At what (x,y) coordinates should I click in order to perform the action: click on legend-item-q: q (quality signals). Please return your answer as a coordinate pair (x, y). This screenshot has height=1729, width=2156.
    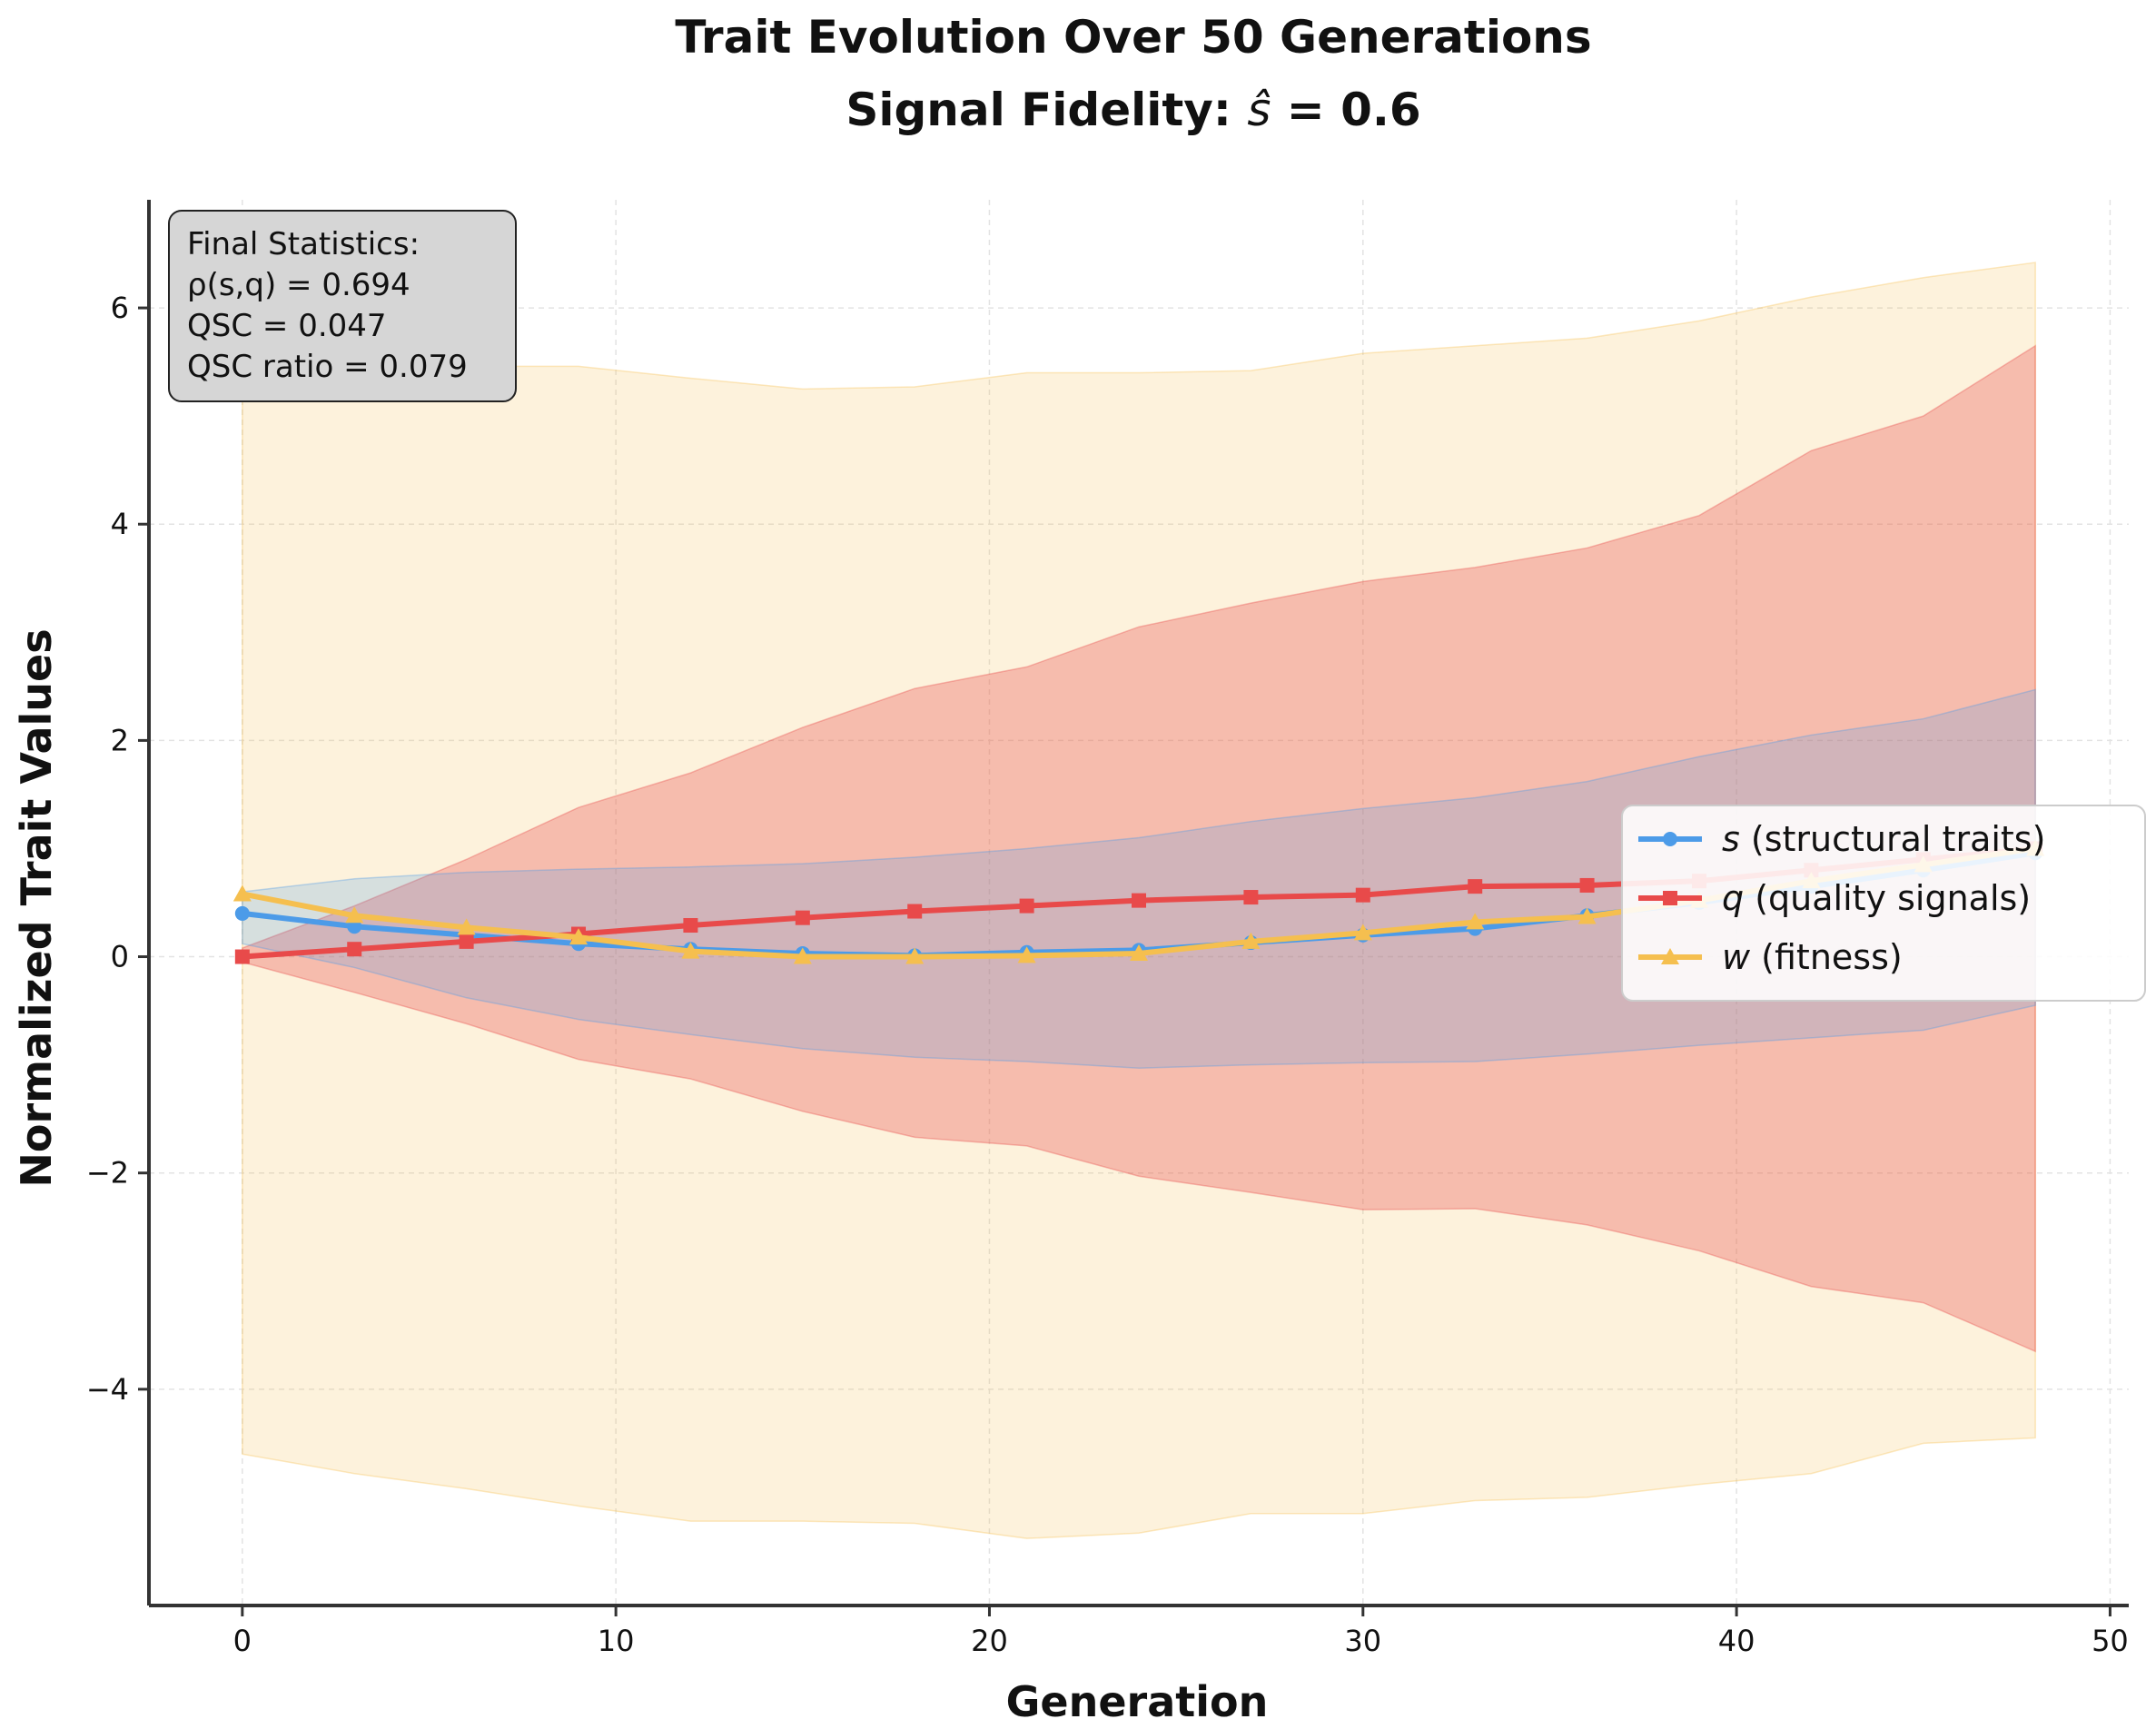
    Looking at the image, I should click on (1834, 898).